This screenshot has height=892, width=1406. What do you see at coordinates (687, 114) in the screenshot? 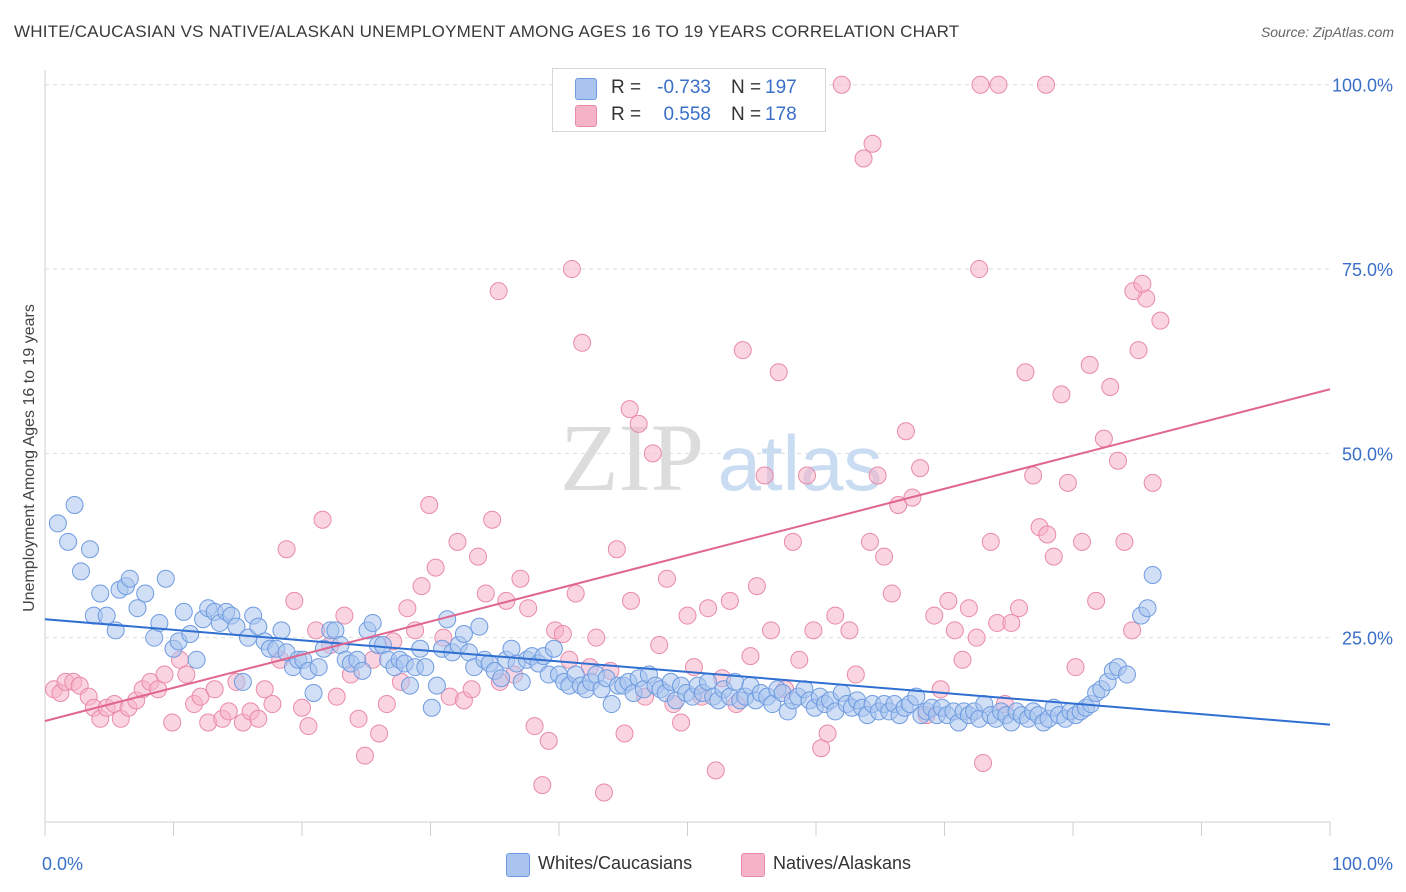
I see `legend-r-value: 0.558` at bounding box center [687, 114].